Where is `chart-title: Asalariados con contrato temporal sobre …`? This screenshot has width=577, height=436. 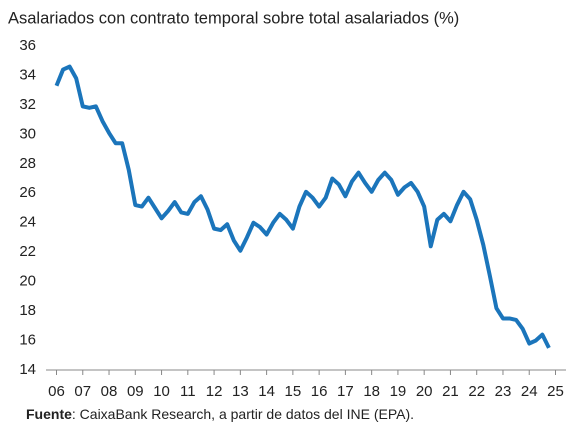 chart-title: Asalariados con contrato temporal sobre … is located at coordinates (233, 18).